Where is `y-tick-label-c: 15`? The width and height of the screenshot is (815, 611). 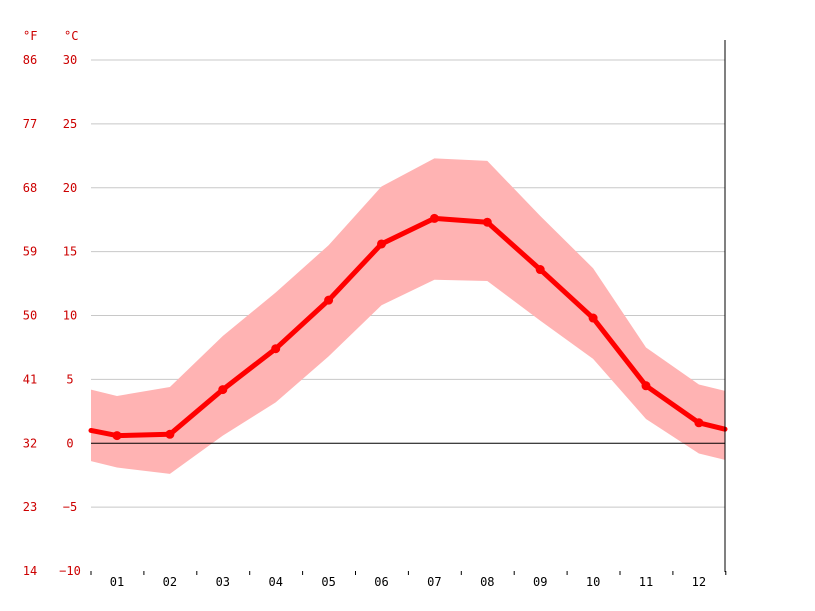
y-tick-label-c: 15 is located at coordinates (70, 252).